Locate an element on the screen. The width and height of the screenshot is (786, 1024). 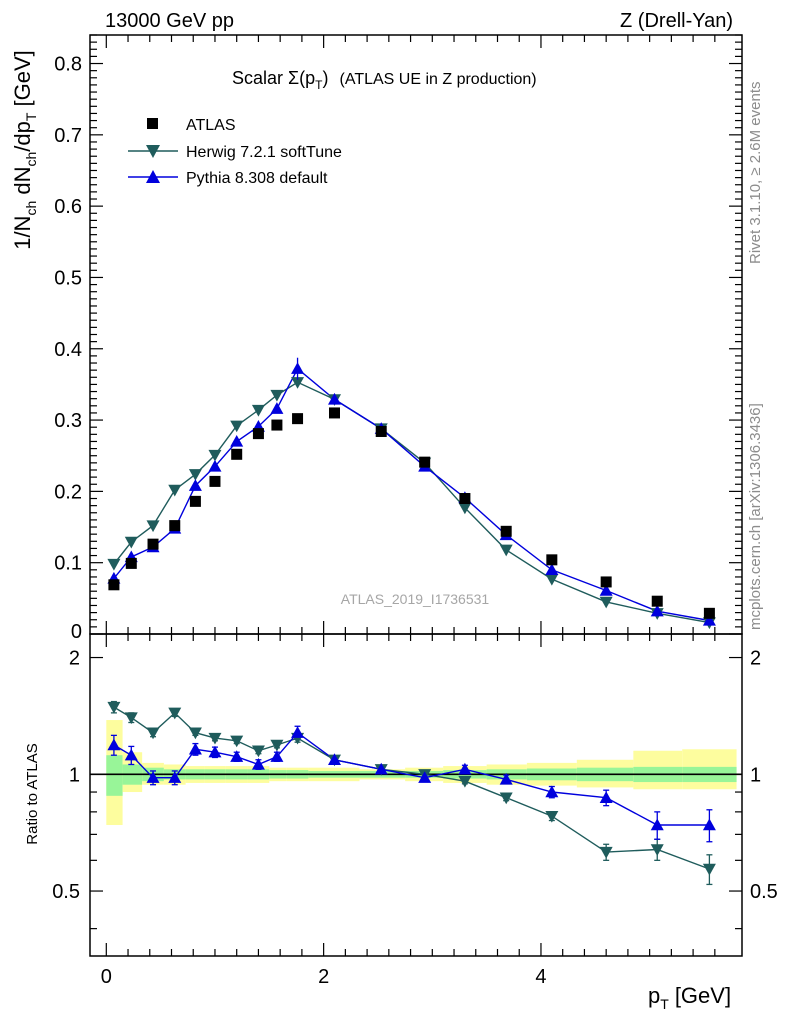
ratio-y-tick-label-right-0: 0.5 is located at coordinates (764, 892).